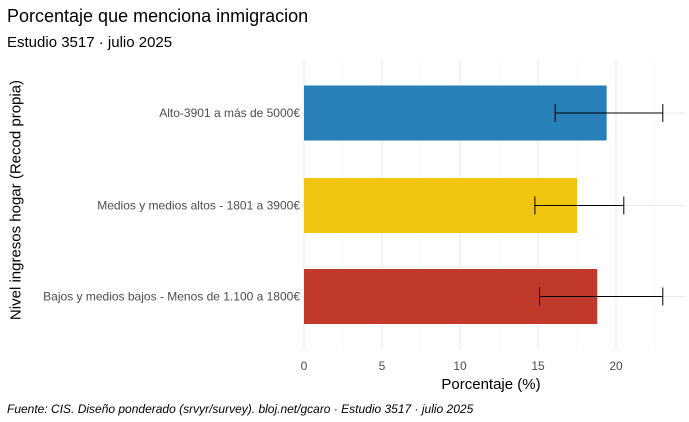 The image size is (689, 422). I want to click on x-tick-label: 20, so click(616, 366).